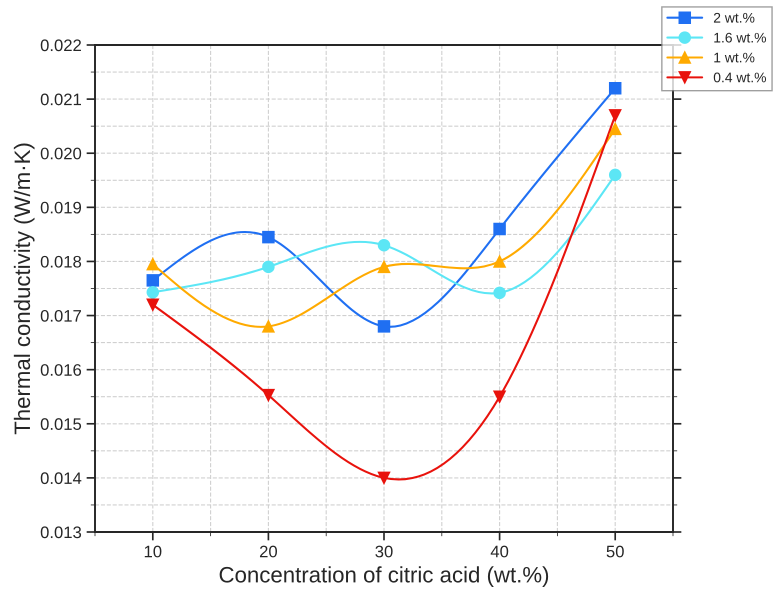  What do you see at coordinates (740, 37) in the screenshot?
I see `legend-label: 1.6 wt.%` at bounding box center [740, 37].